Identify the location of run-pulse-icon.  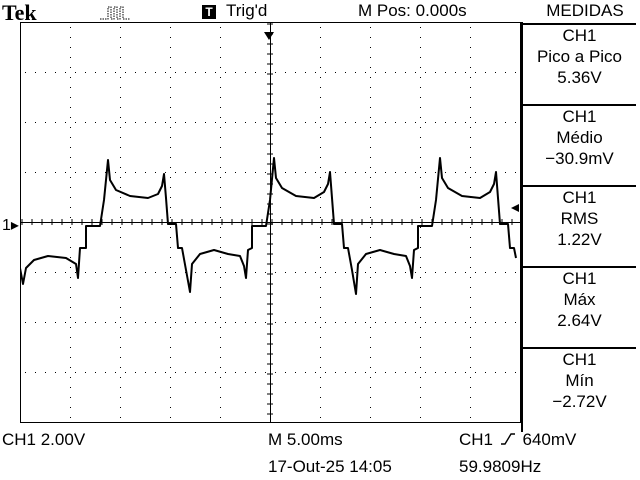
(115, 13).